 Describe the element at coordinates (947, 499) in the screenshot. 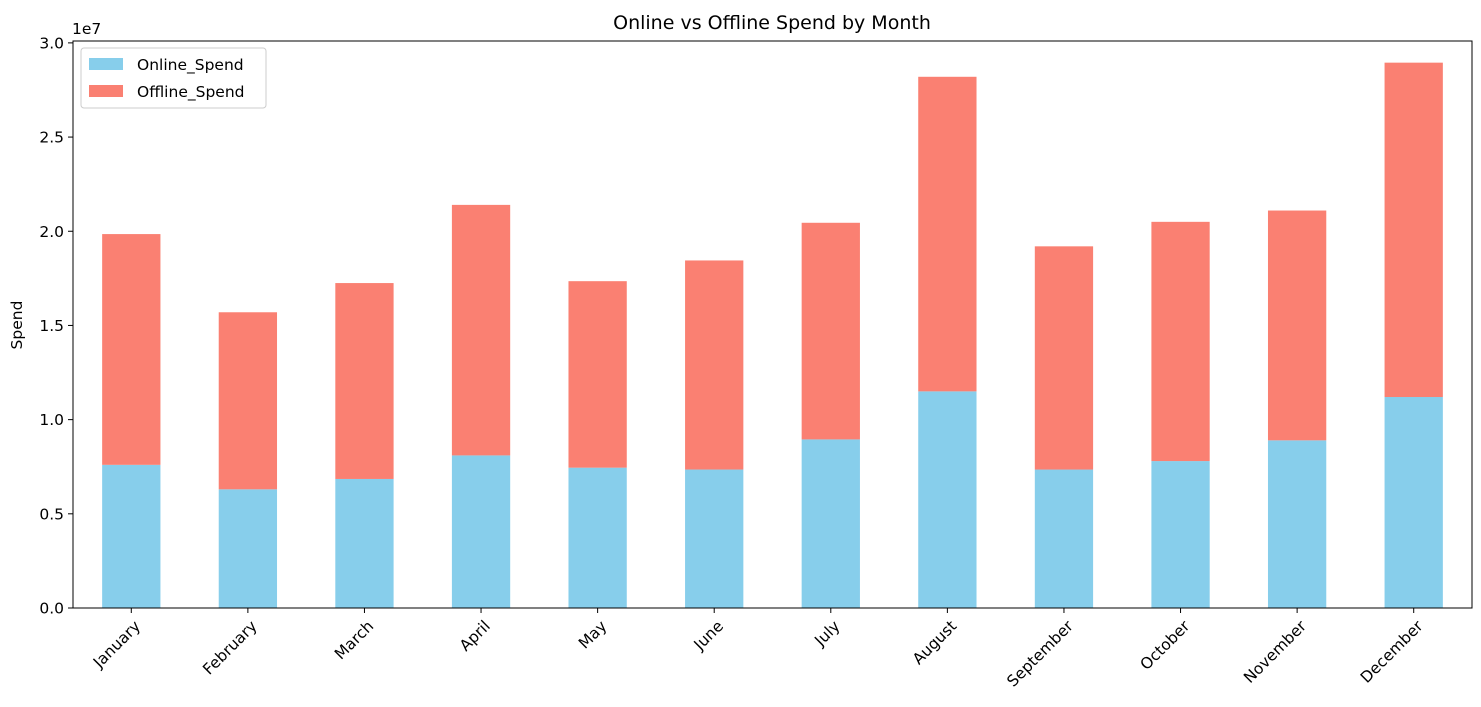

I see `bar-online-spend-august` at that location.